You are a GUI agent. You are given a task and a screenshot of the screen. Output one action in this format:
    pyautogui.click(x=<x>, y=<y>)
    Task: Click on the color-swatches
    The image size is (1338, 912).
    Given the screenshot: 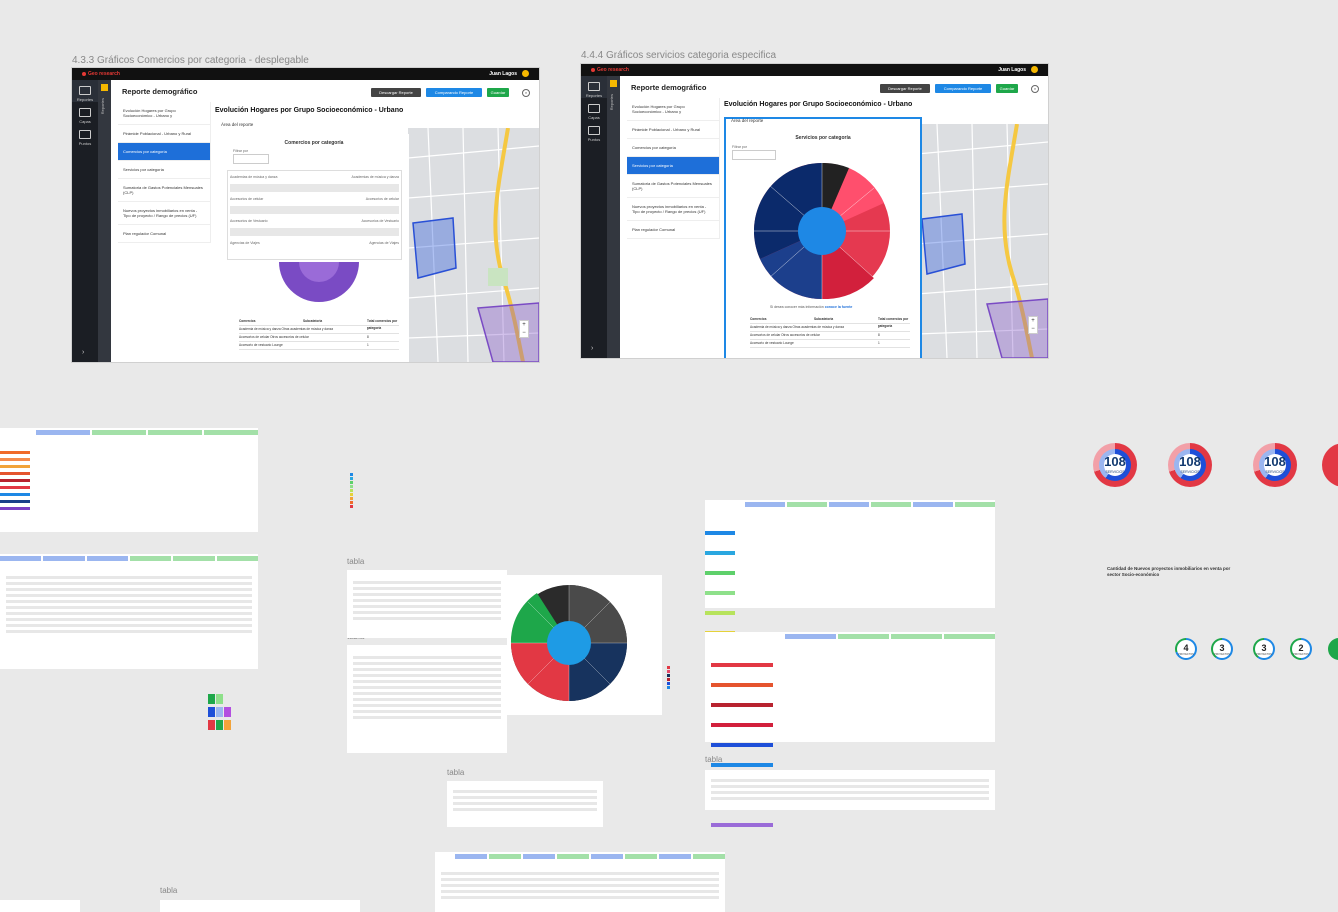 What is the action you would take?
    pyautogui.click(x=219, y=712)
    